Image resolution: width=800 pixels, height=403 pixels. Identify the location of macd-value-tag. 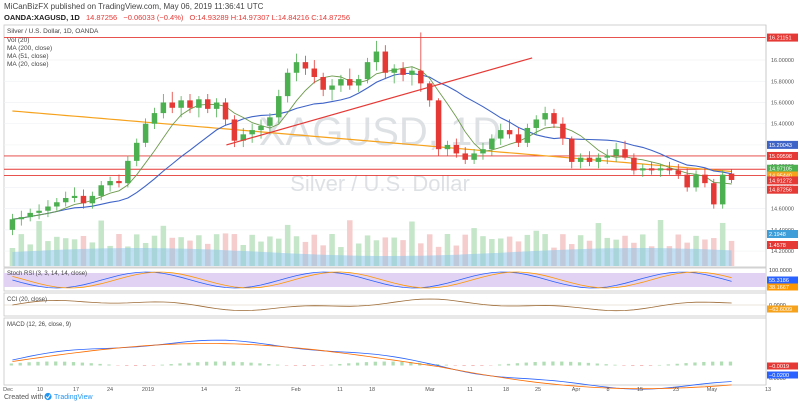
(782, 375).